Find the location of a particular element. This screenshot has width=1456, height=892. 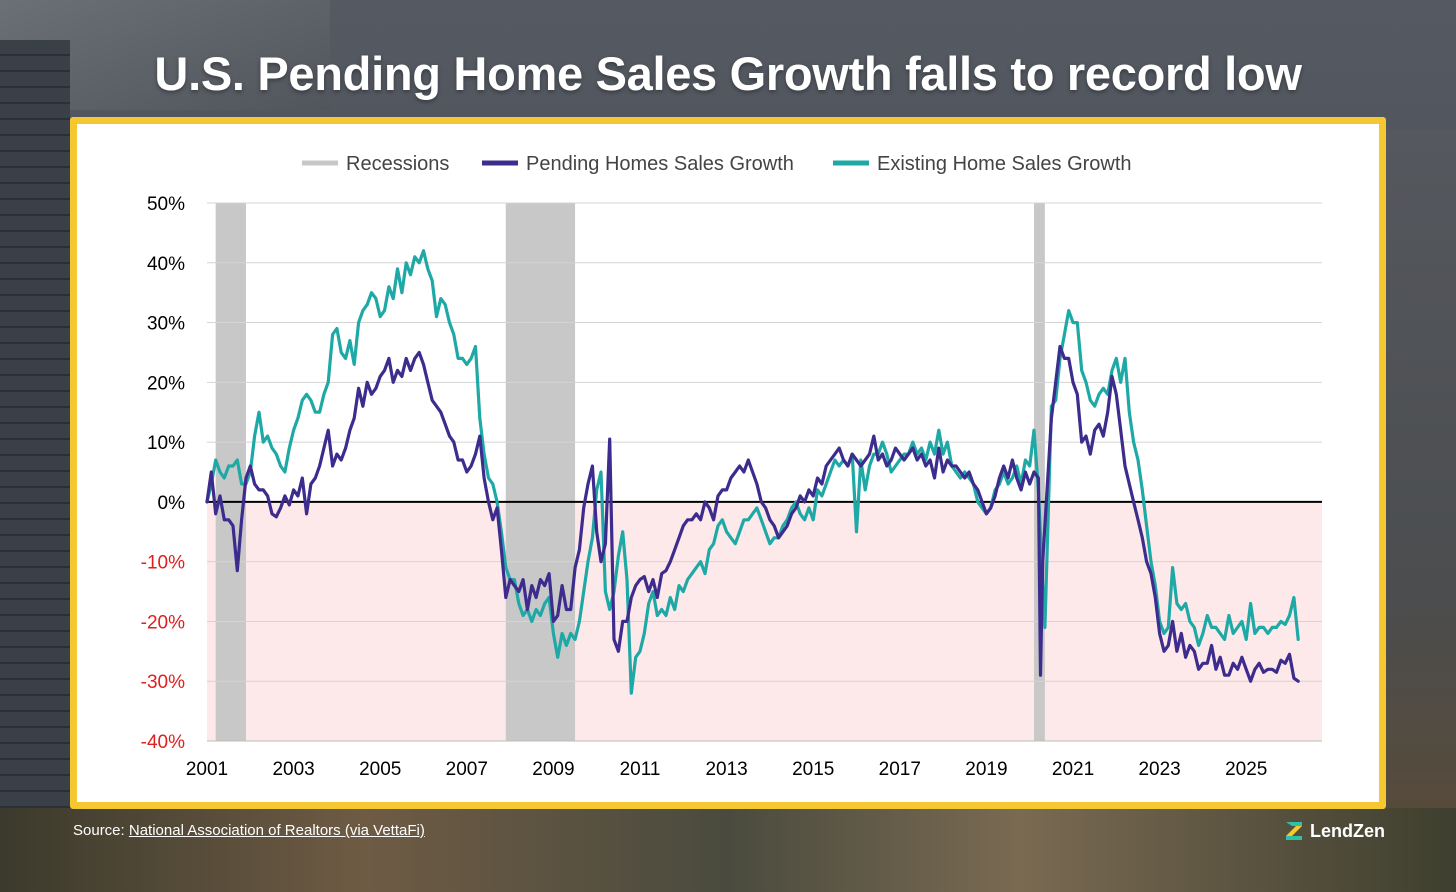

y-tick-label: -20% is located at coordinates (163, 622).